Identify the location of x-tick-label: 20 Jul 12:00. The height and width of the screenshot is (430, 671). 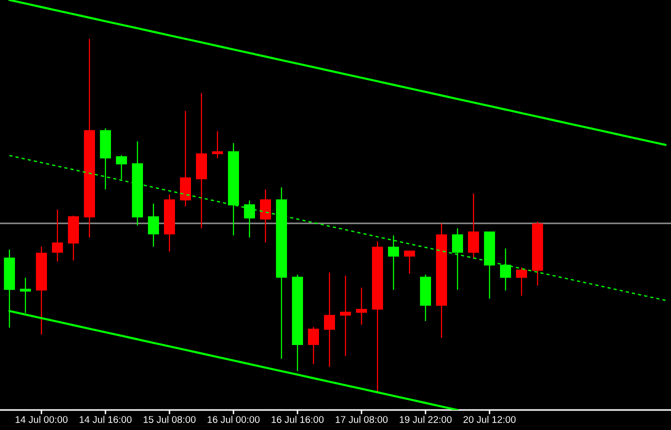
(490, 419).